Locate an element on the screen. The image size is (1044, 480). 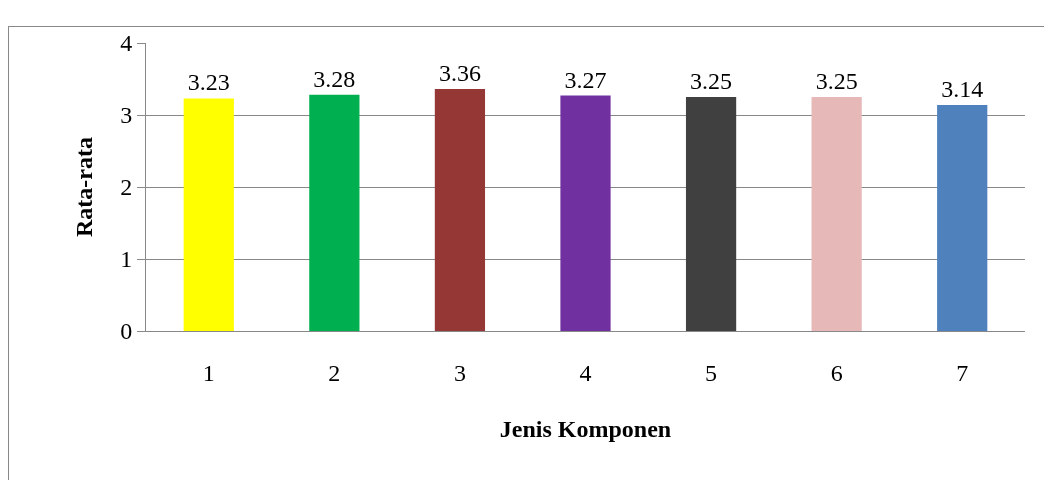
data-label: 3.28 is located at coordinates (334, 78).